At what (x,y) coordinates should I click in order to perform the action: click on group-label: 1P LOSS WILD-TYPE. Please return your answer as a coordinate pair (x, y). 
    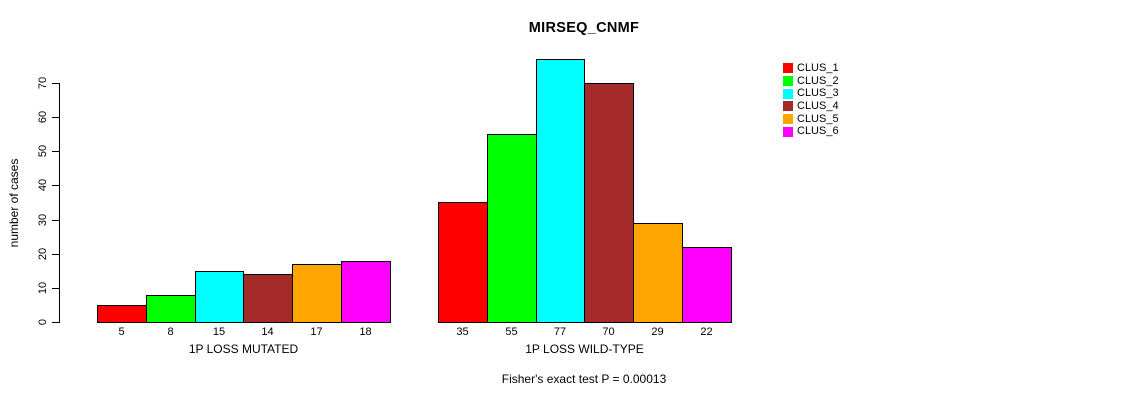
    Looking at the image, I should click on (584, 349).